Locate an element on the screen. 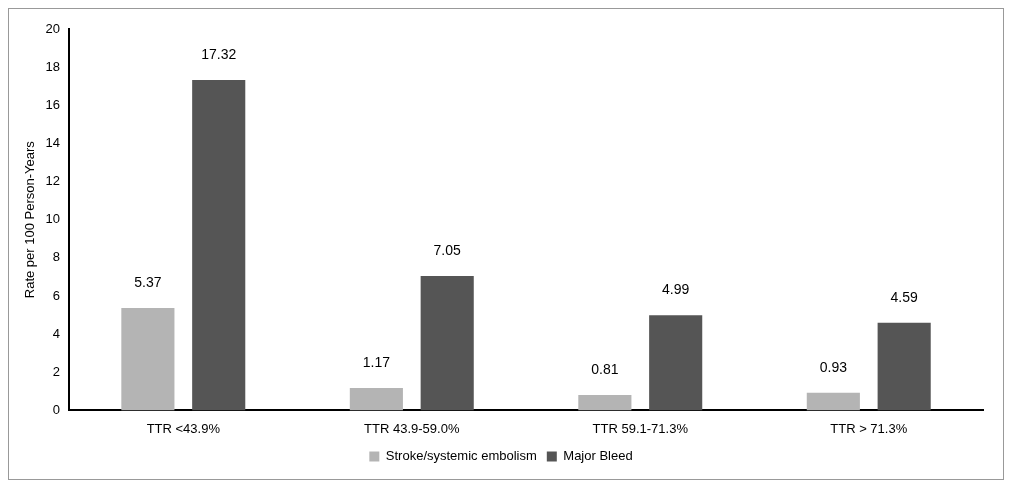 The height and width of the screenshot is (491, 1016). y-tick-label: 20 is located at coordinates (53, 28).